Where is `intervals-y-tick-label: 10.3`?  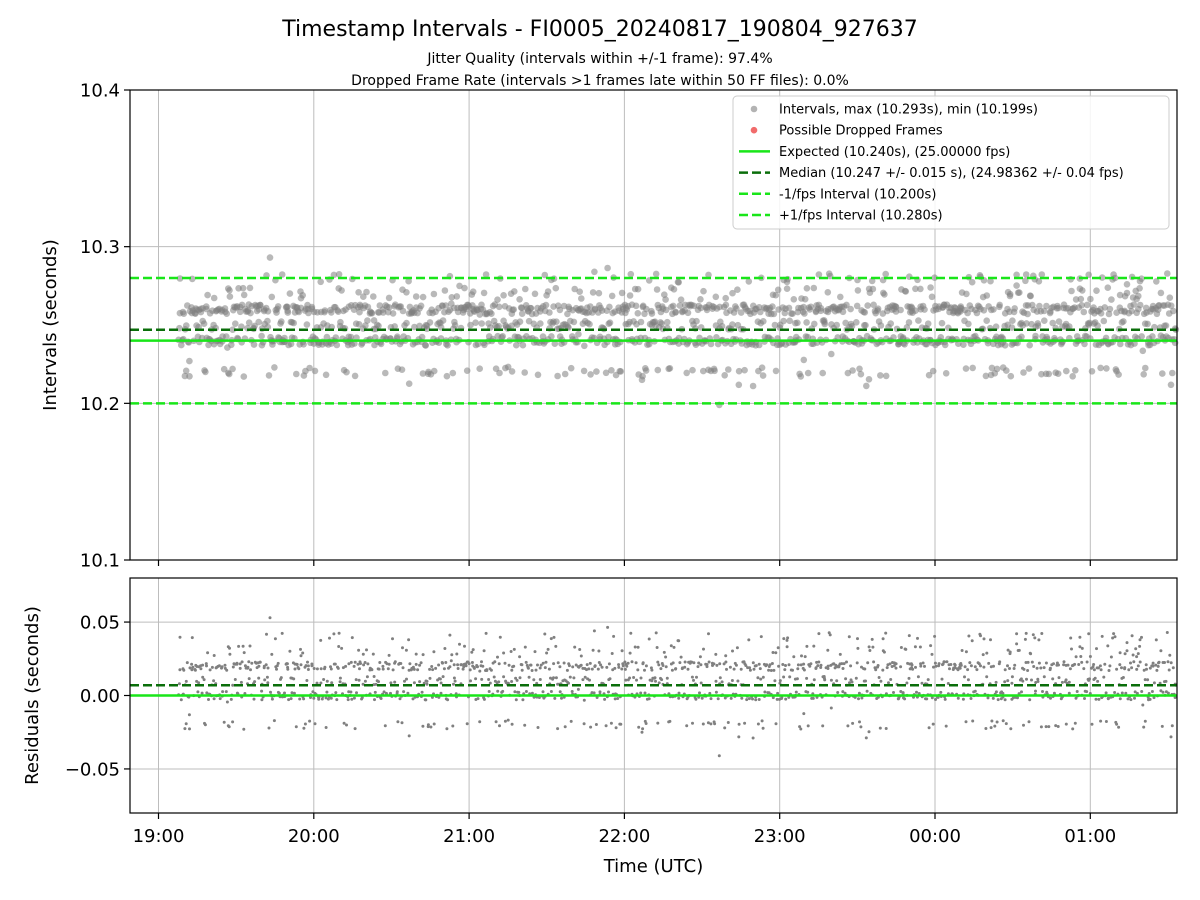 intervals-y-tick-label: 10.3 is located at coordinates (100, 247).